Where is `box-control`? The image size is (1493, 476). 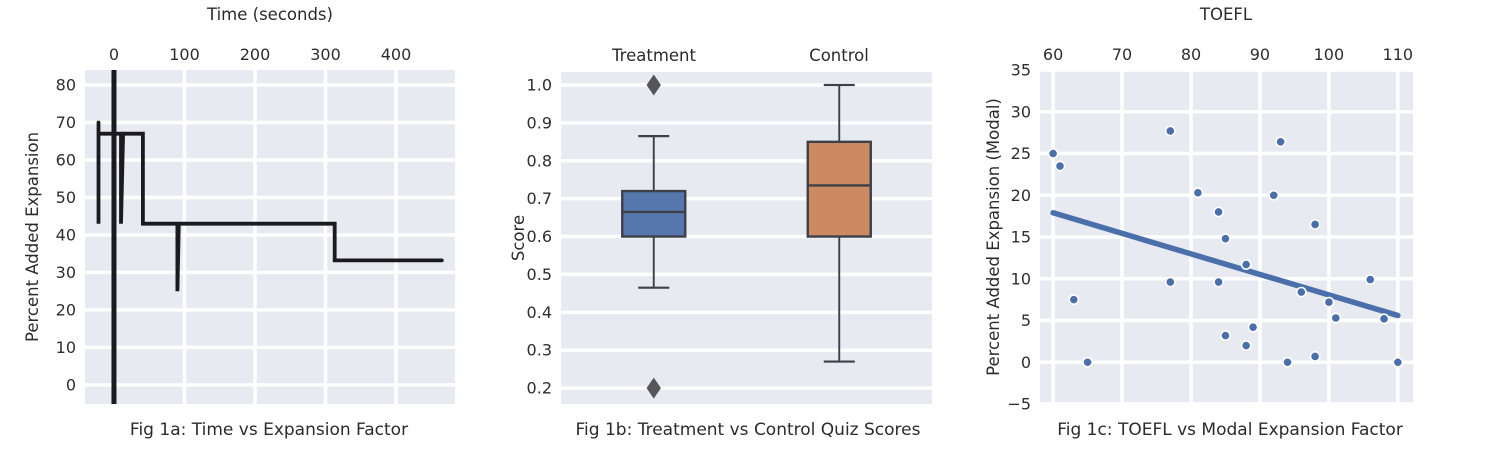
box-control is located at coordinates (839, 189).